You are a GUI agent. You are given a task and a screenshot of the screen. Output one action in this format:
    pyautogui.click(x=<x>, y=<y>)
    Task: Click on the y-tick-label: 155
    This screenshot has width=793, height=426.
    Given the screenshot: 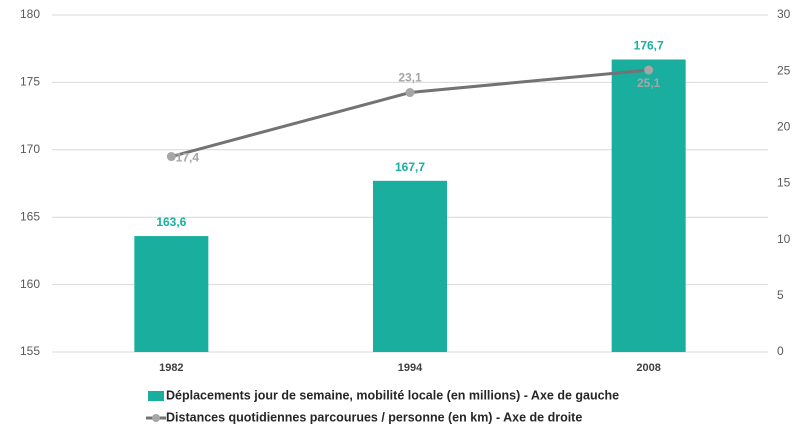 What is the action you would take?
    pyautogui.click(x=30, y=351)
    